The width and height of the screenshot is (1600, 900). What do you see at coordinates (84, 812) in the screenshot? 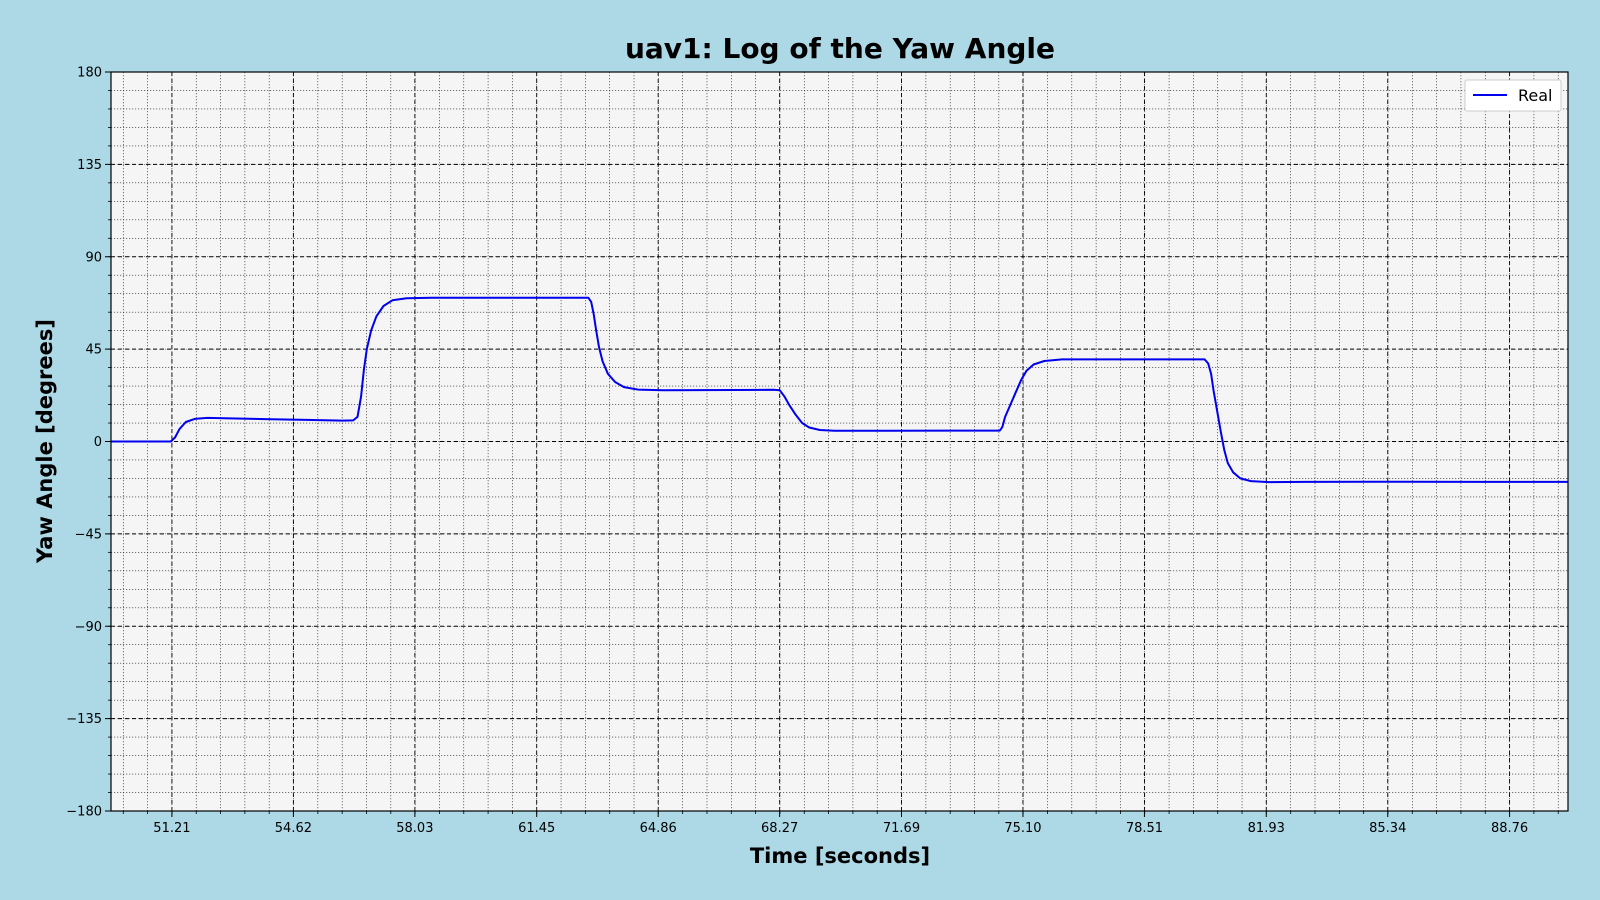
I see `y-tick-label: −180` at bounding box center [84, 812].